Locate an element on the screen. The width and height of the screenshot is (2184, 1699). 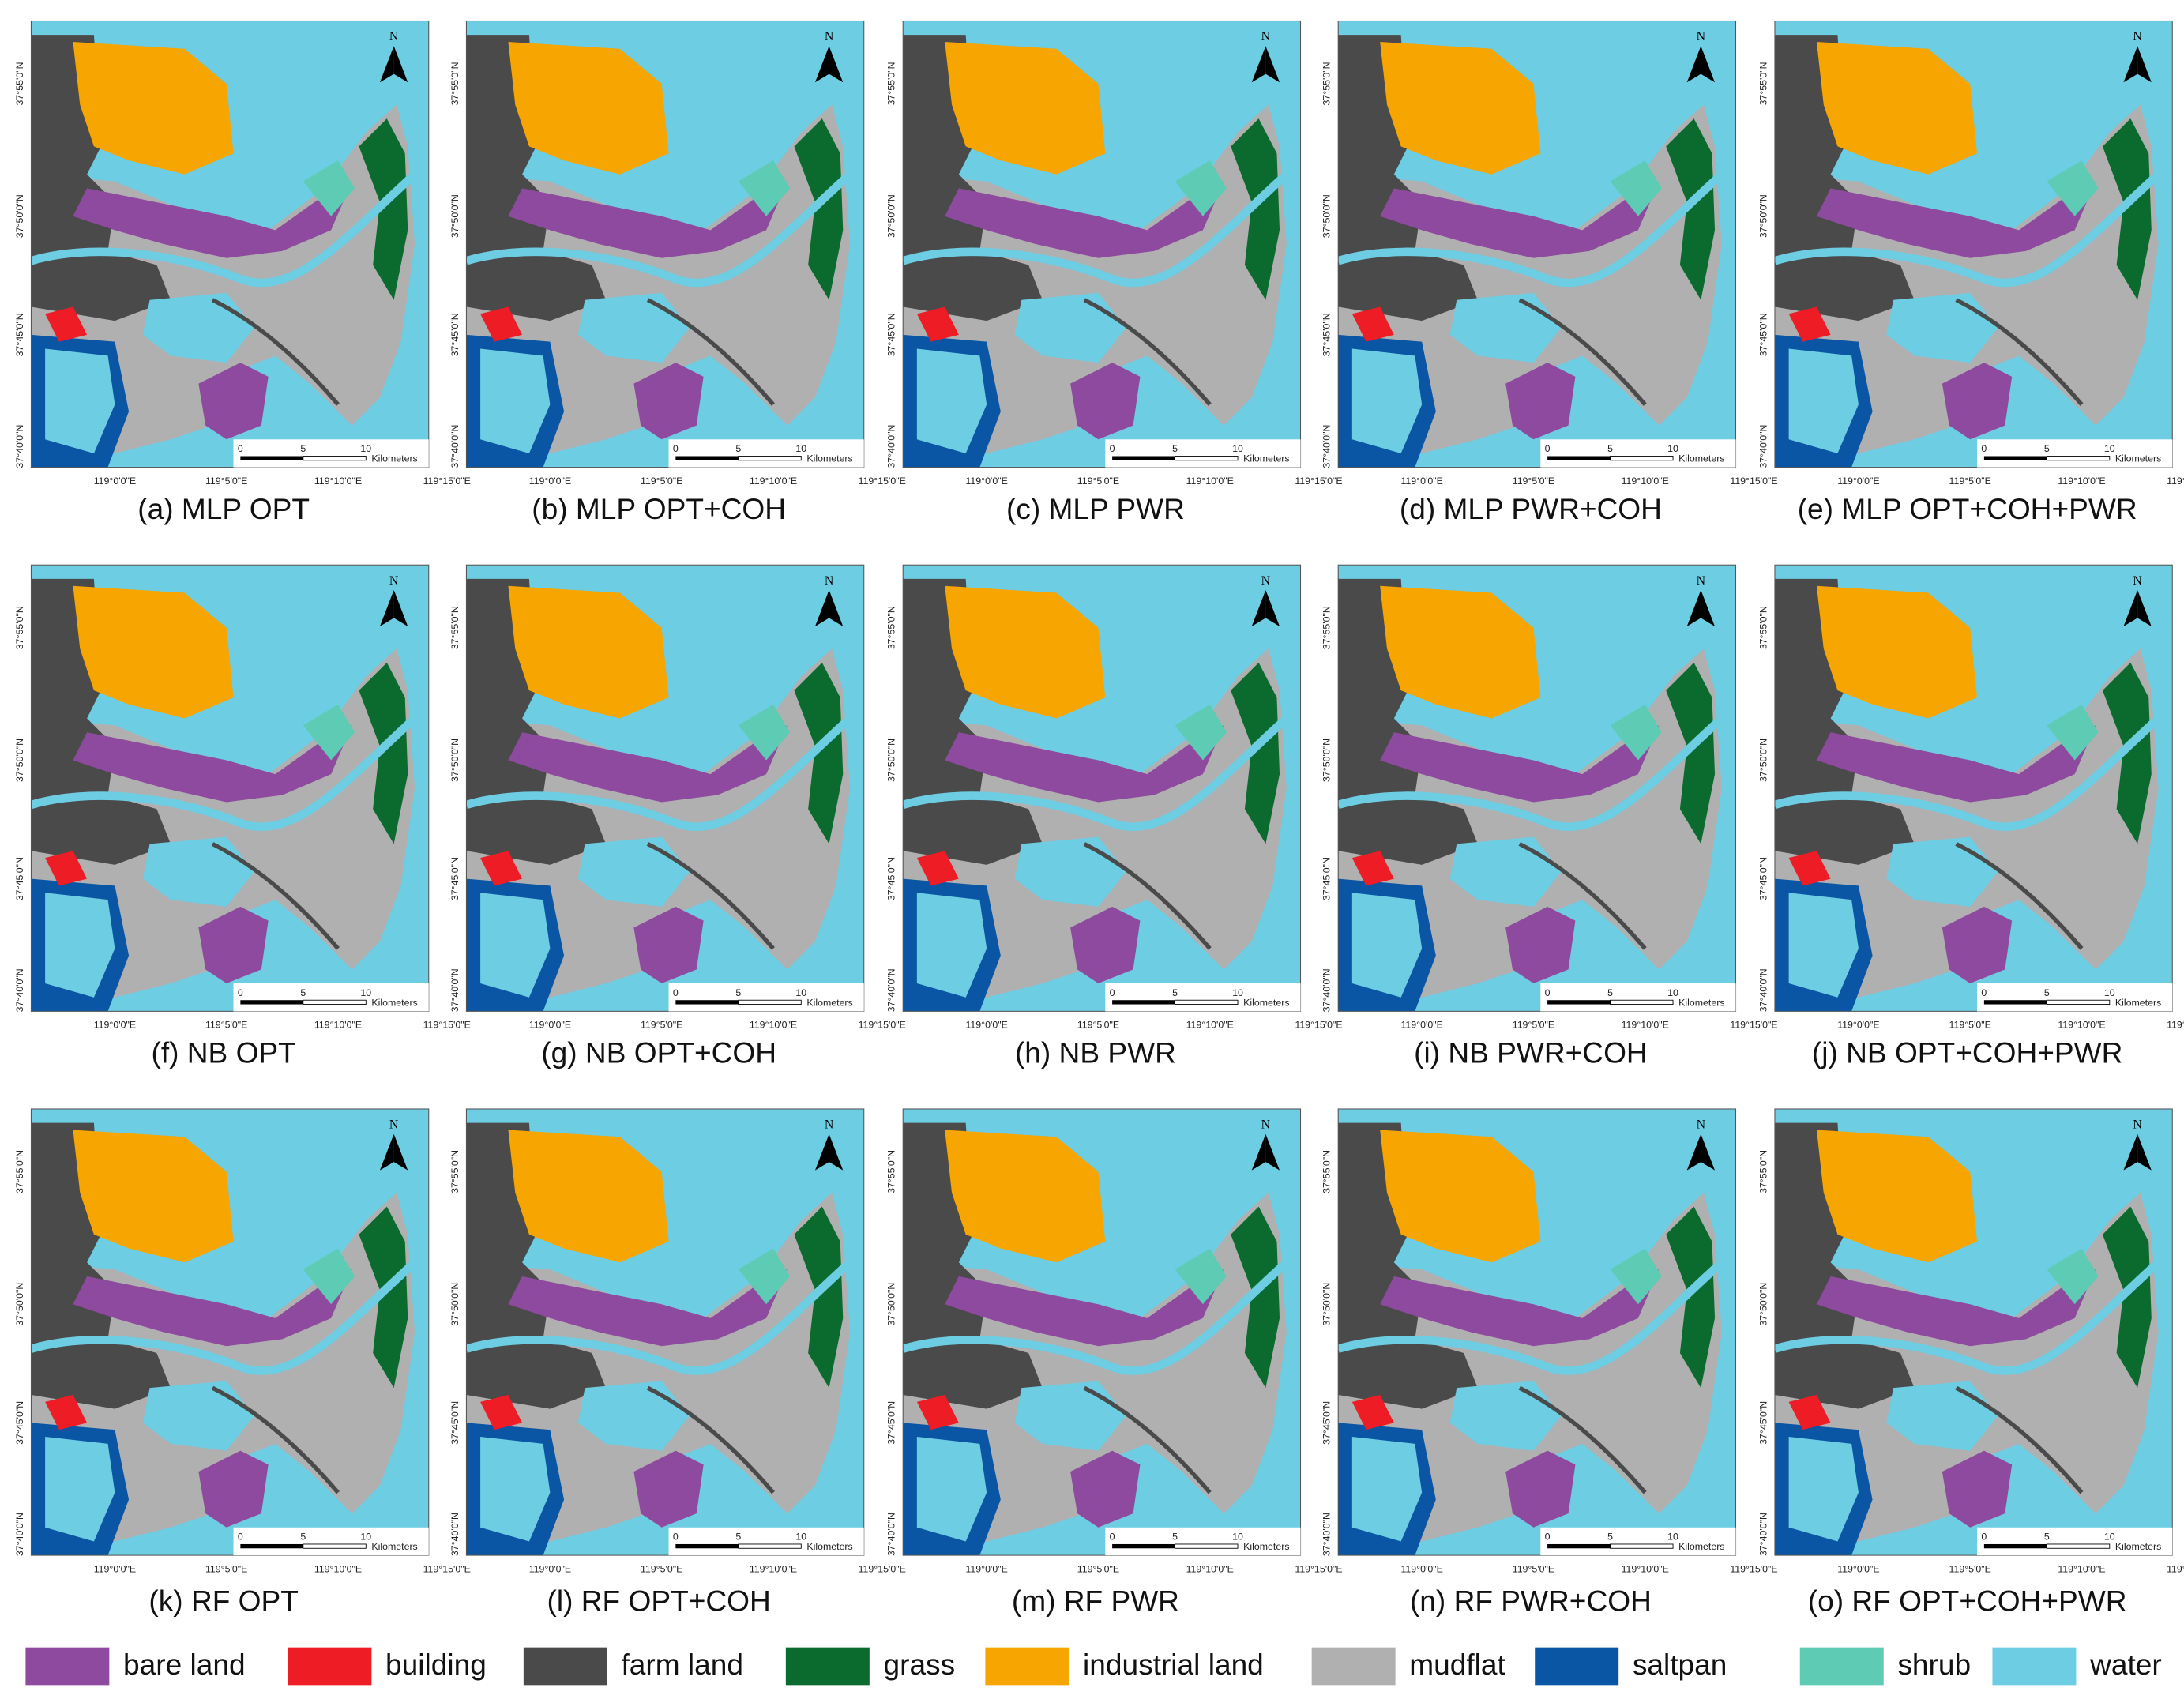
legend-label: grass is located at coordinates (919, 1664).